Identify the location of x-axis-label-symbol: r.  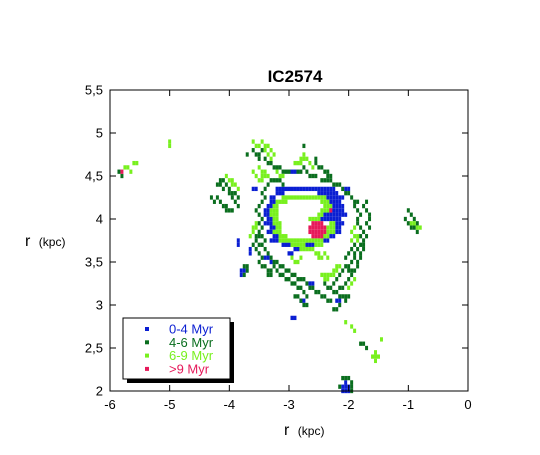
(287, 430).